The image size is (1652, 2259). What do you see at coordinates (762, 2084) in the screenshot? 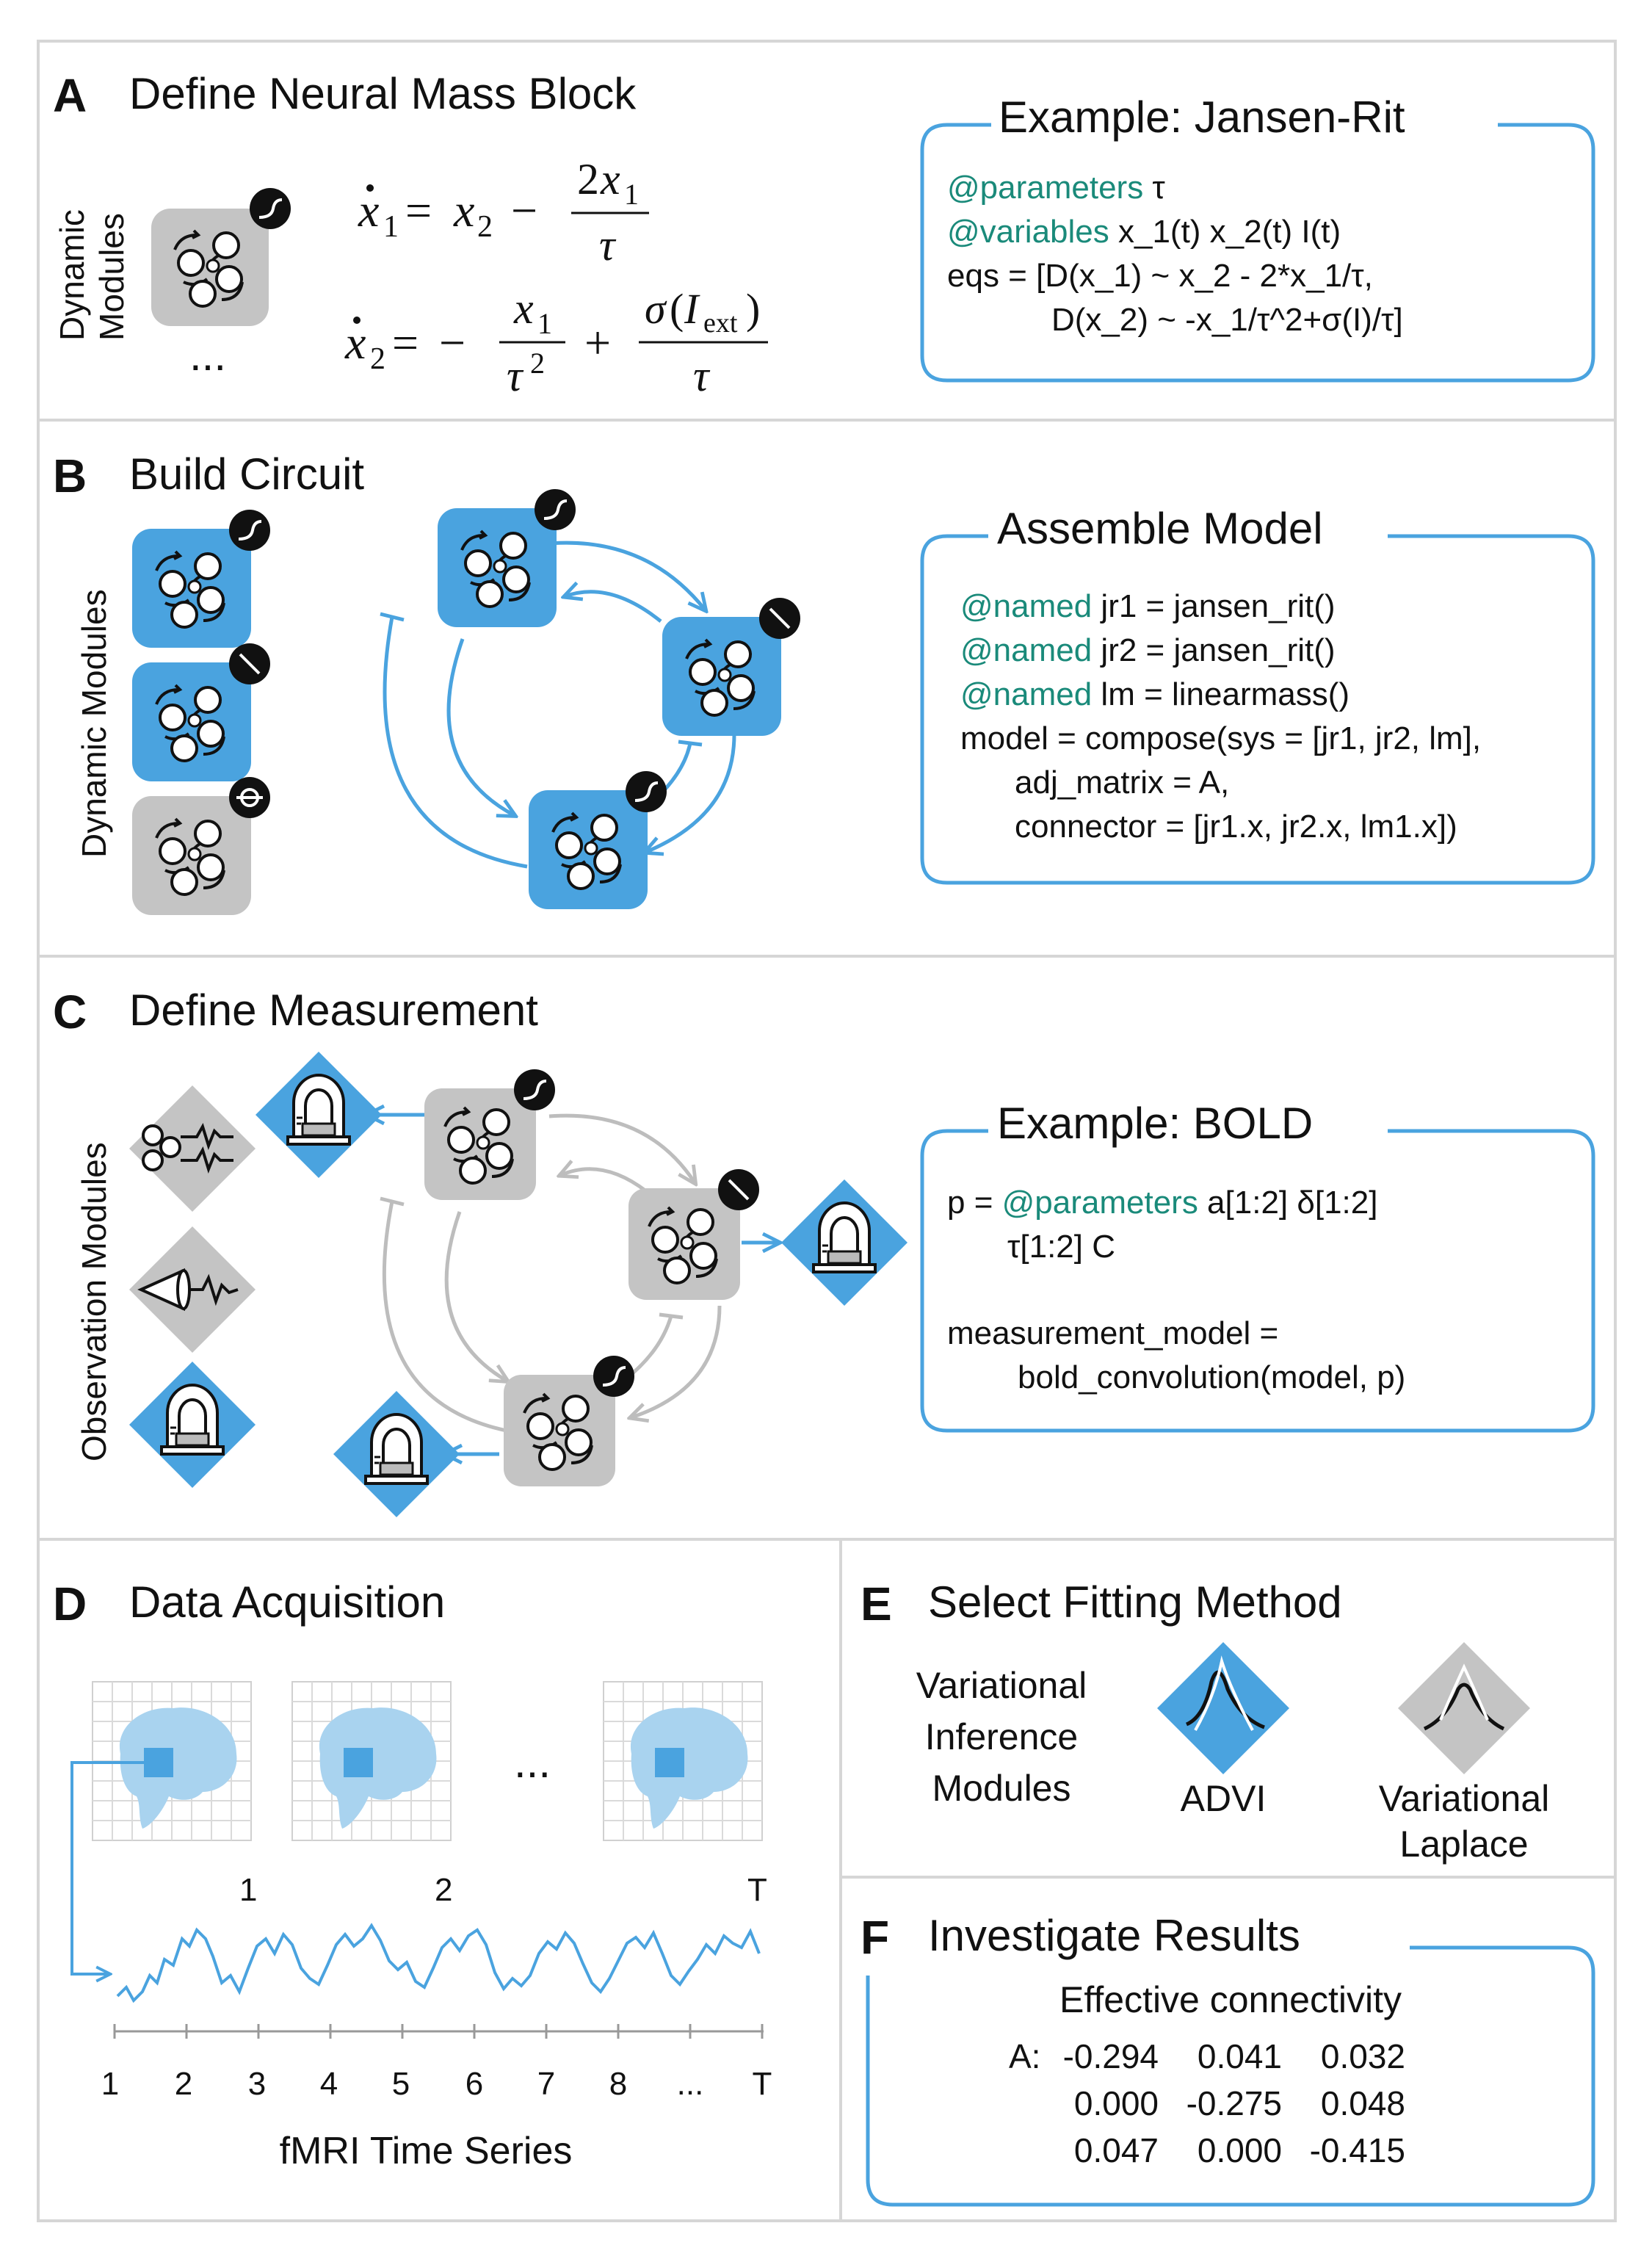
I see `tick-label: T` at bounding box center [762, 2084].